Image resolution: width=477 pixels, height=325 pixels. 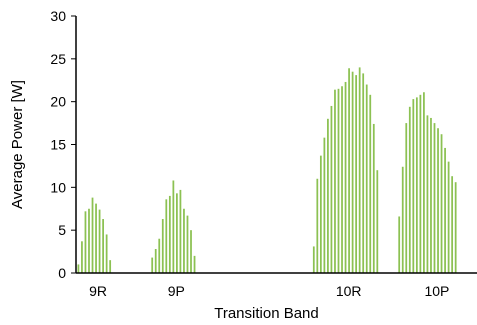 What do you see at coordinates (269, 291) in the screenshot?
I see `x-axis-ticks: 9R 9P 10R 10P` at bounding box center [269, 291].